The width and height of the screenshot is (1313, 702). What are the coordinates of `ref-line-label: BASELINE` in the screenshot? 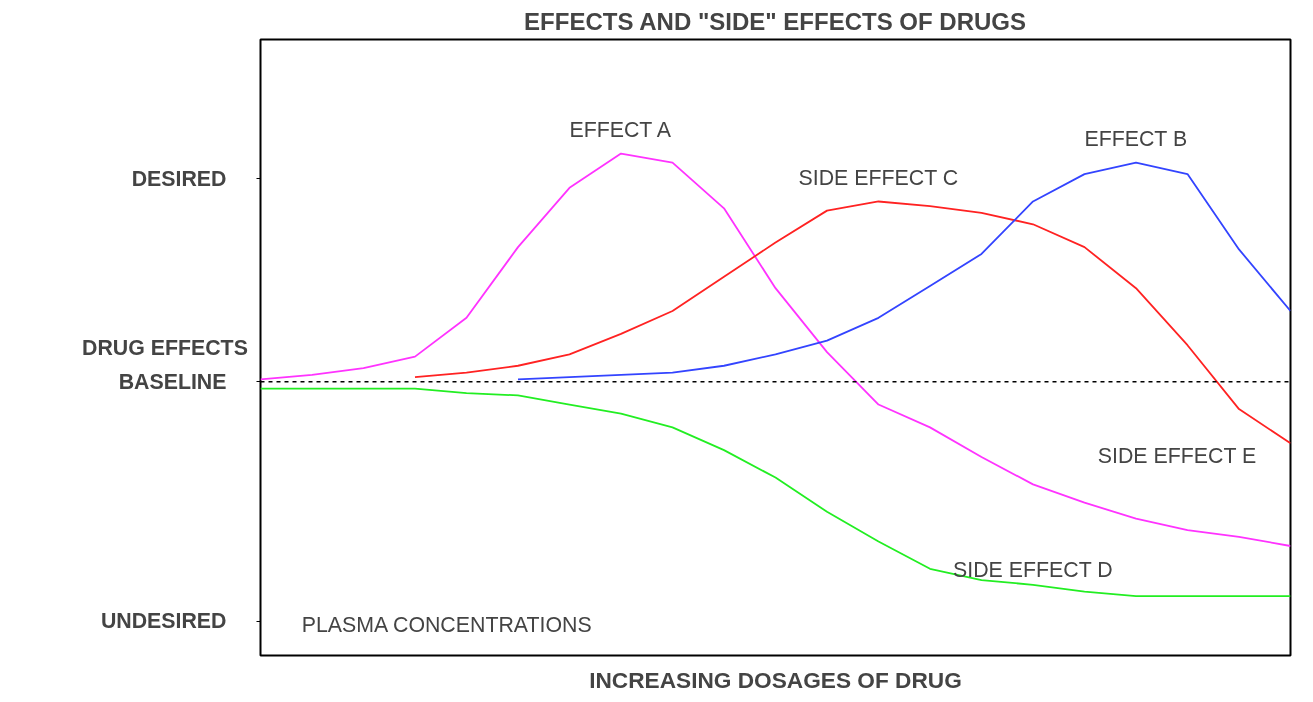 It's located at (172, 381).